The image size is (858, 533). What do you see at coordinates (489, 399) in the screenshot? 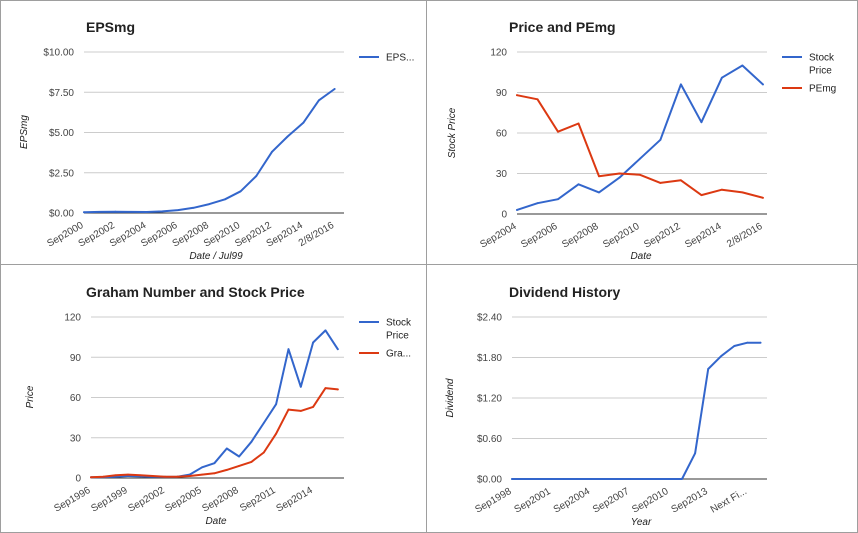
I see `y-tick-label: $1.20` at bounding box center [489, 399].